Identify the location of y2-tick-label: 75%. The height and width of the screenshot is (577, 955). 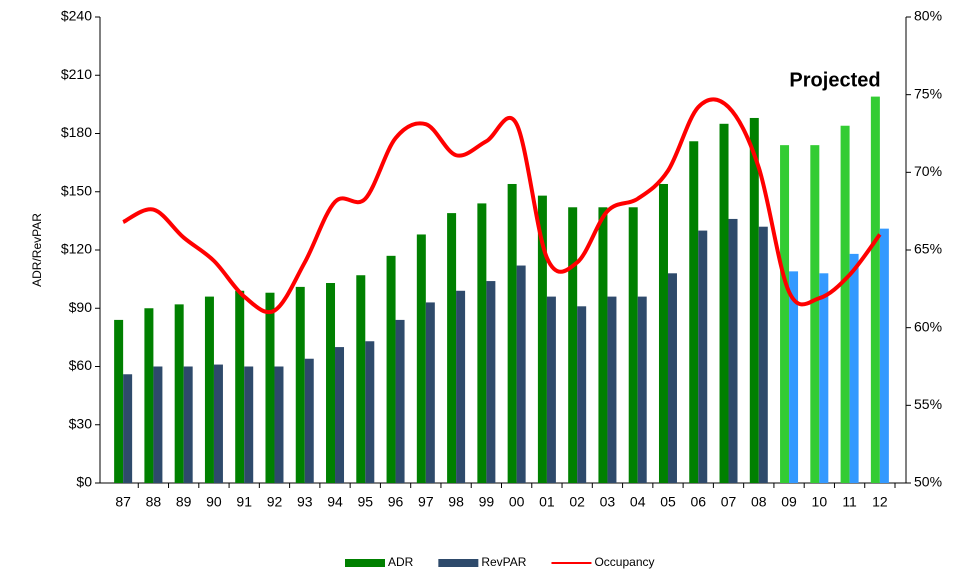
(928, 93).